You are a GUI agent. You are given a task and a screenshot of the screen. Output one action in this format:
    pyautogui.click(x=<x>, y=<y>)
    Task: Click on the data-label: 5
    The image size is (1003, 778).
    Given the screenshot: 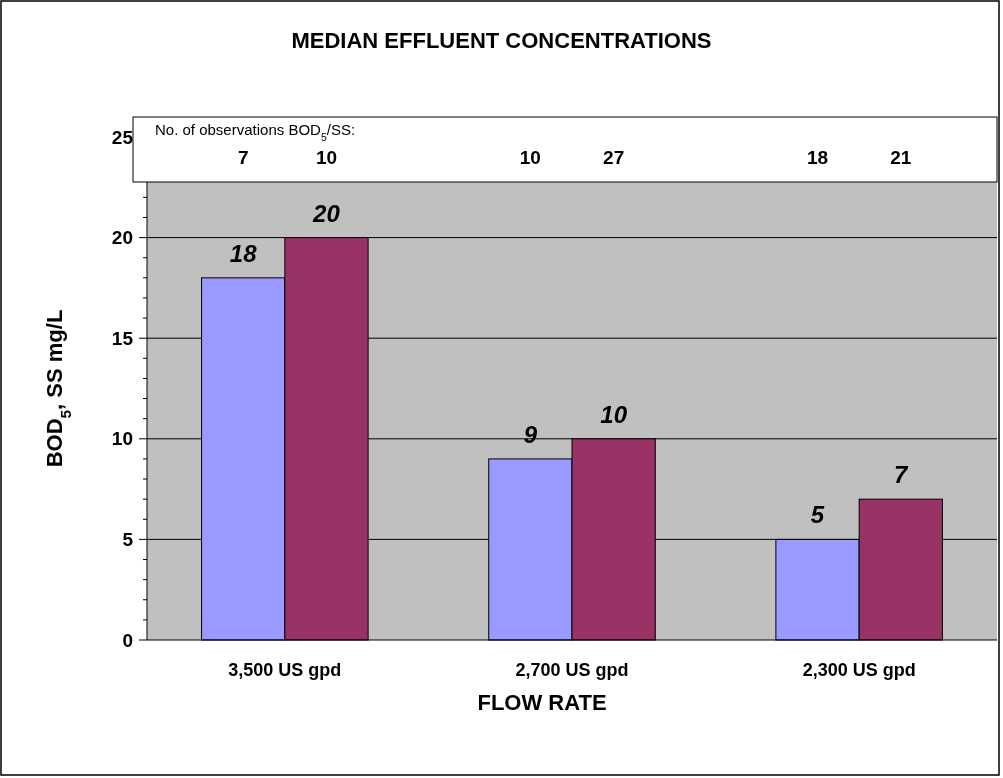 What is the action you would take?
    pyautogui.click(x=817, y=515)
    